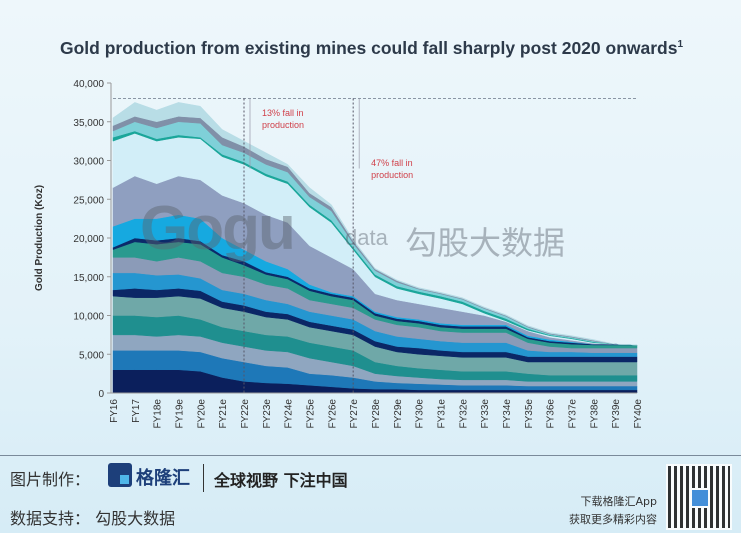  Describe the element at coordinates (203, 478) in the screenshot. I see `brand-separator` at that location.